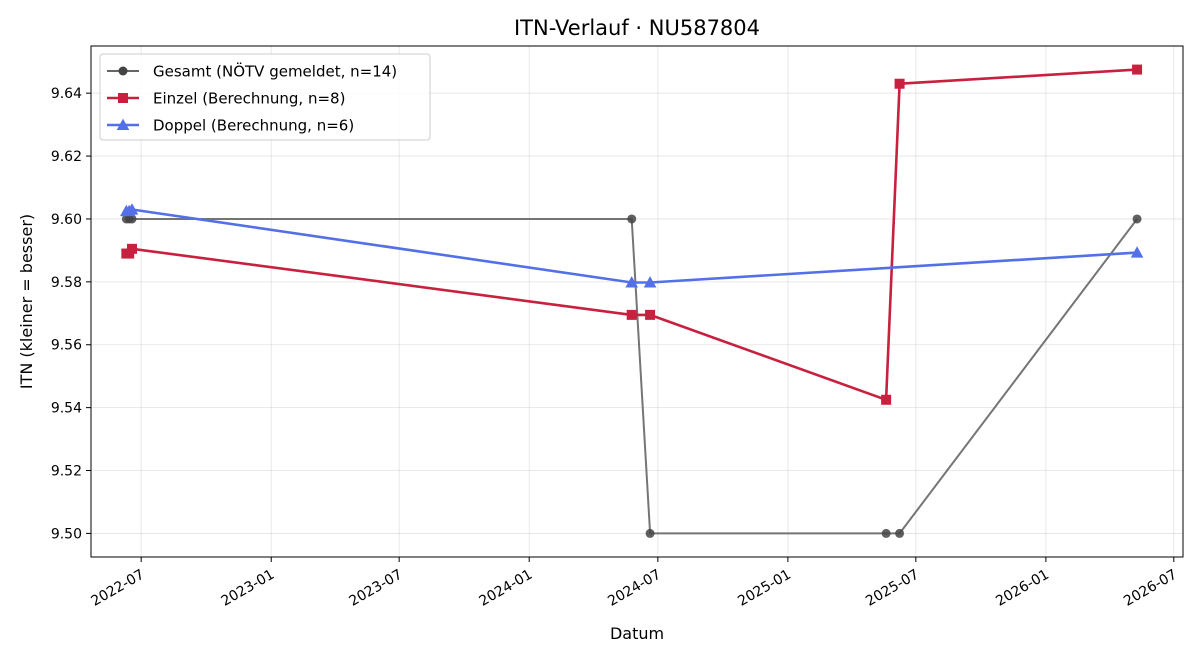  I want to click on y-tick-label: 9.56, so click(66, 346).